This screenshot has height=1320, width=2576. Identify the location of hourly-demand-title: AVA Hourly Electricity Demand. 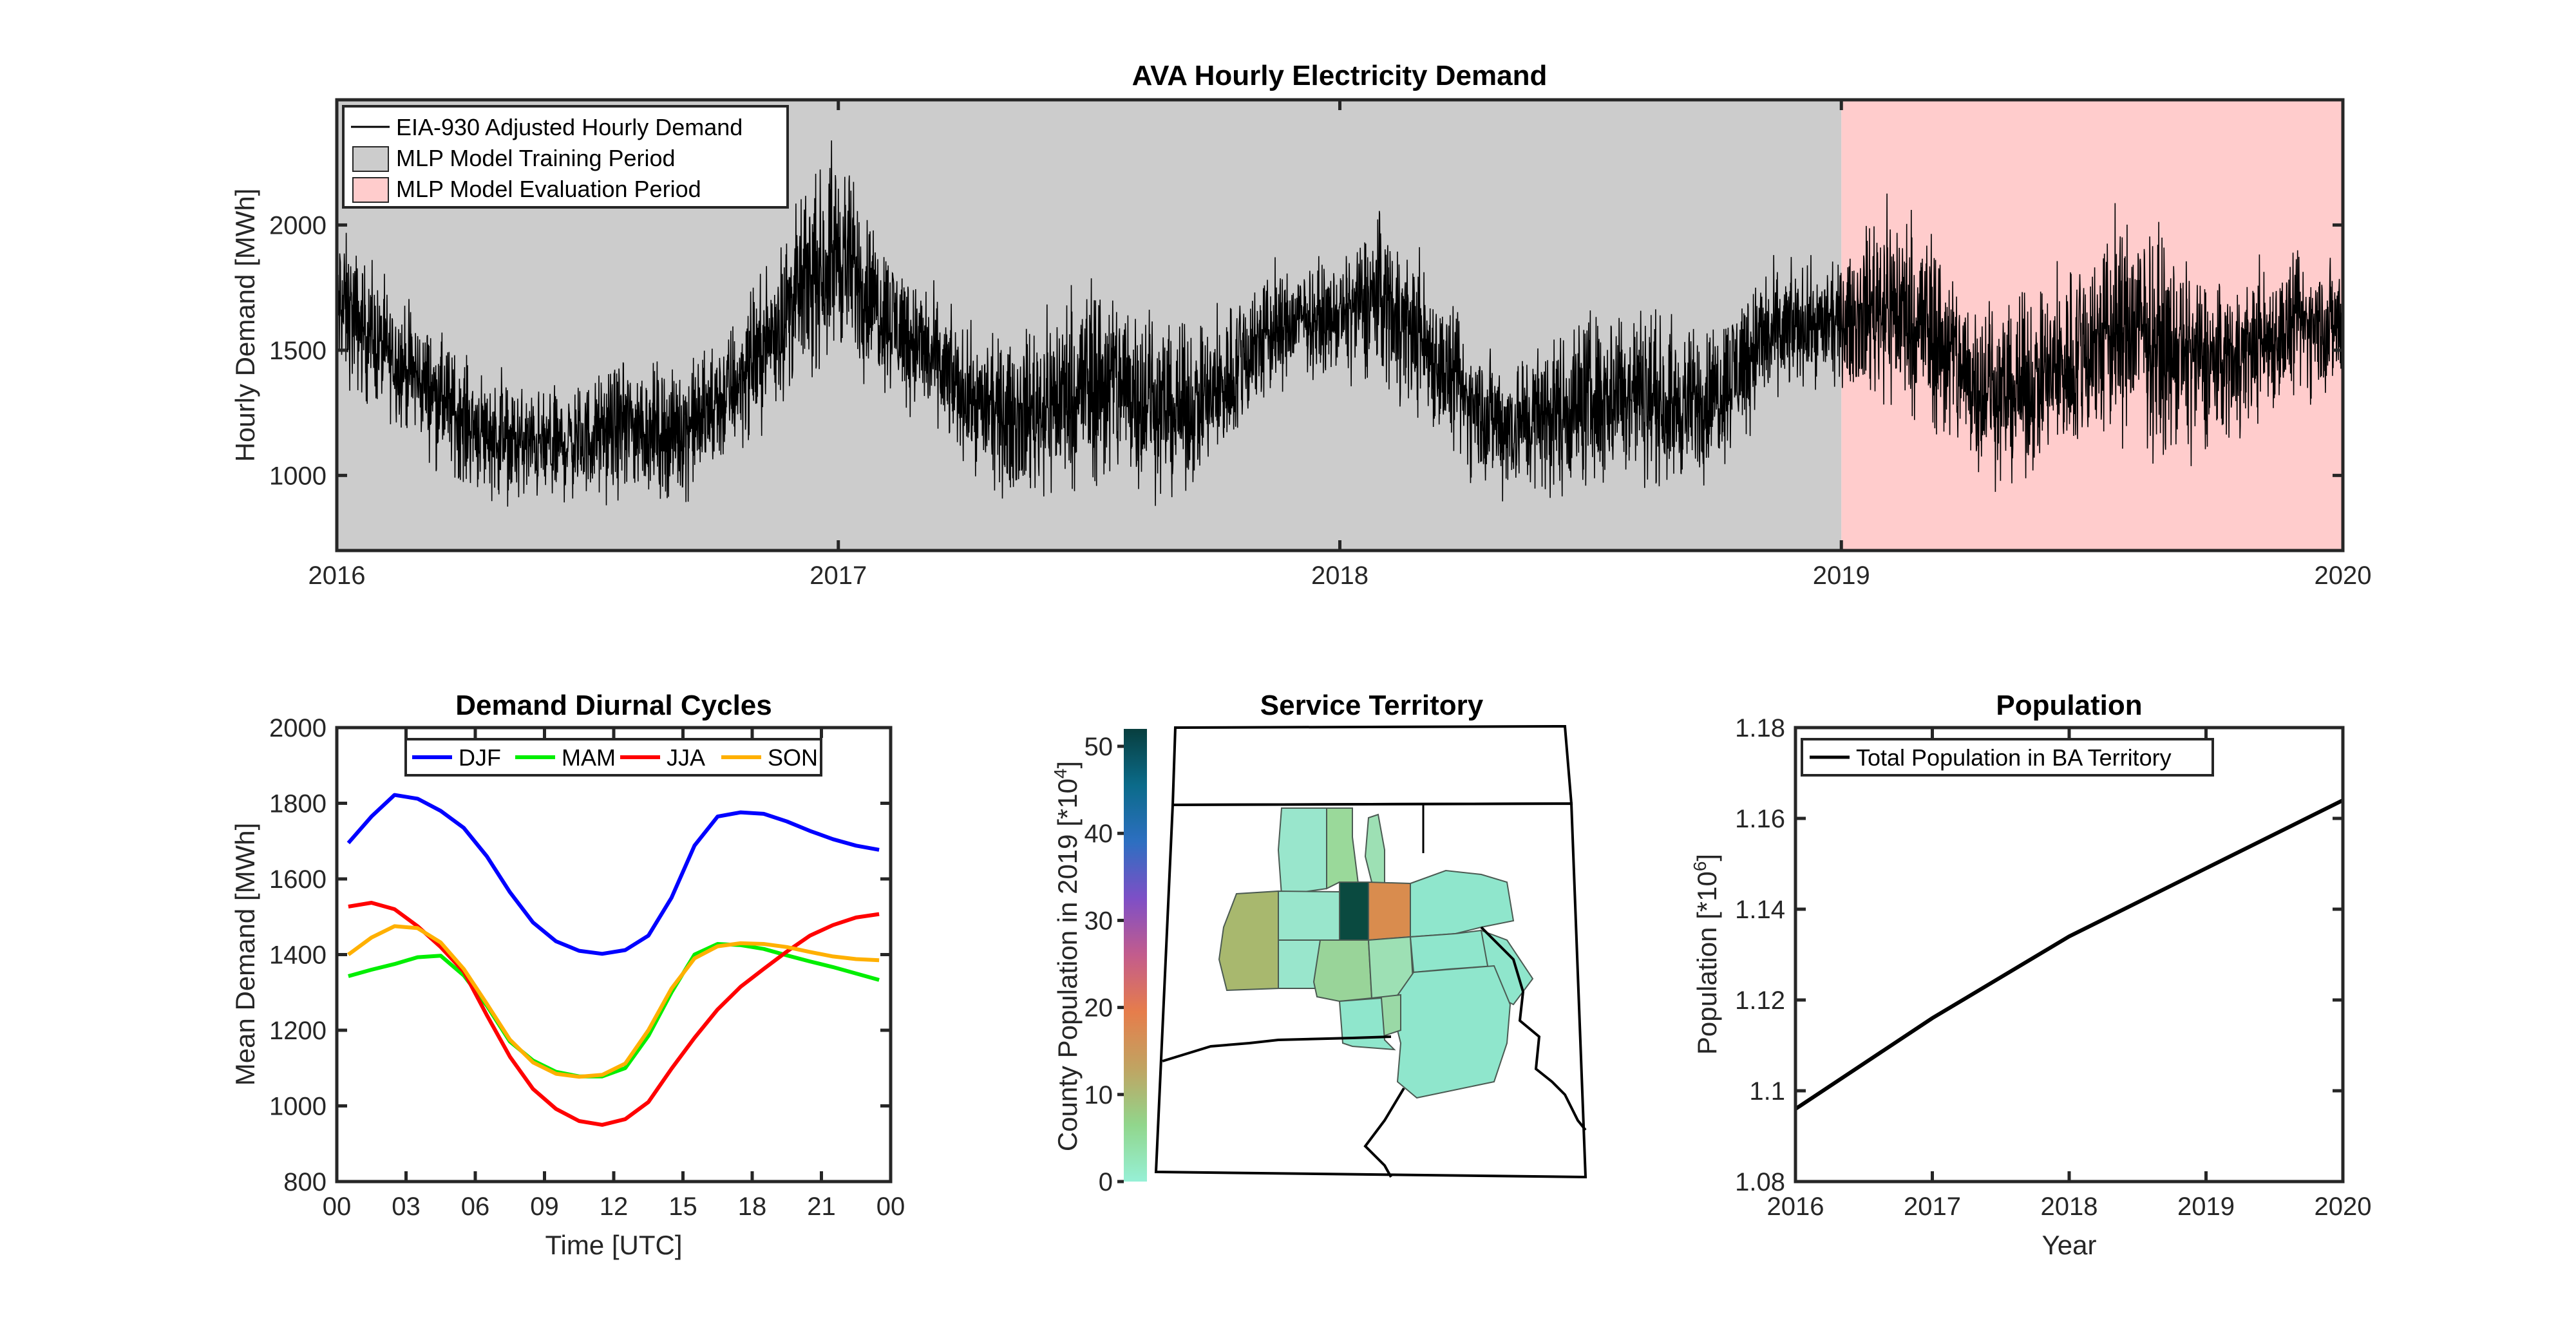
(1340, 75).